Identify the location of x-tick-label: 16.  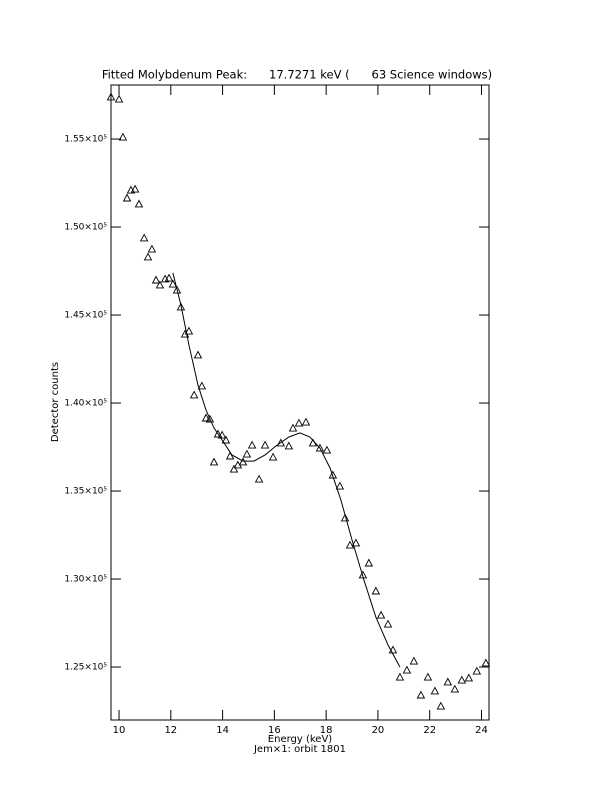
(274, 730).